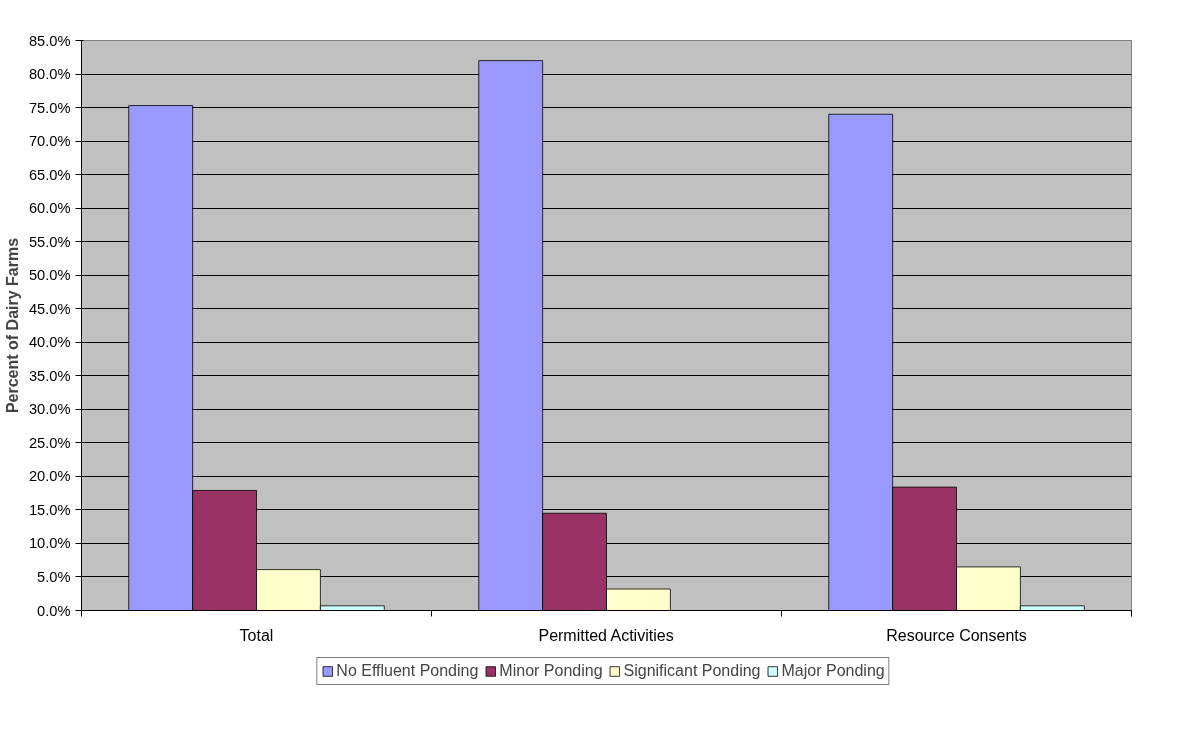  What do you see at coordinates (49, 442) in the screenshot?
I see `y-tick-label: 25.0%` at bounding box center [49, 442].